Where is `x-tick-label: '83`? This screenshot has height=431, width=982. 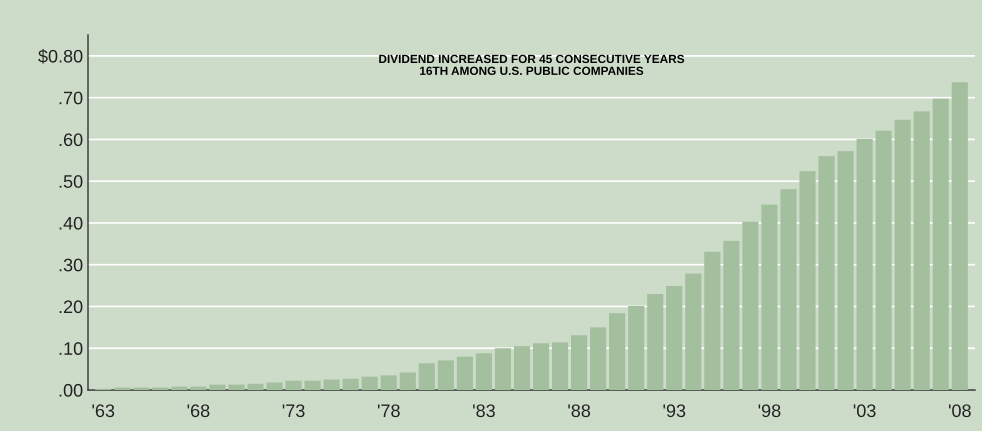
x-tick-label: '83 is located at coordinates (484, 411).